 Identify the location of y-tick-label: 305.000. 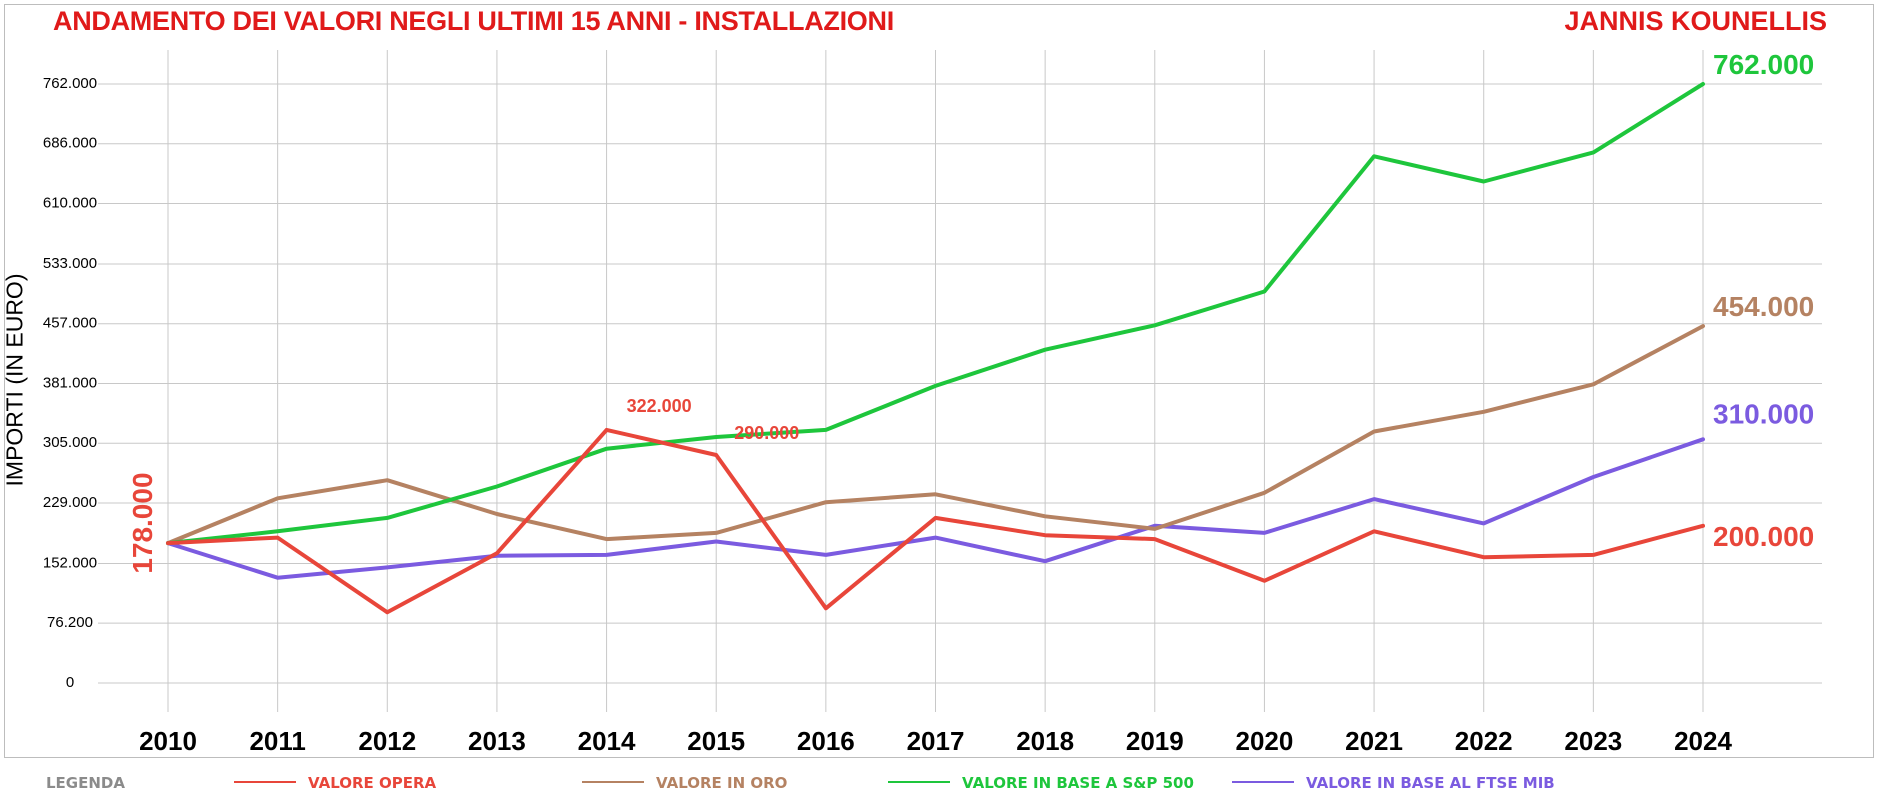
(70, 442).